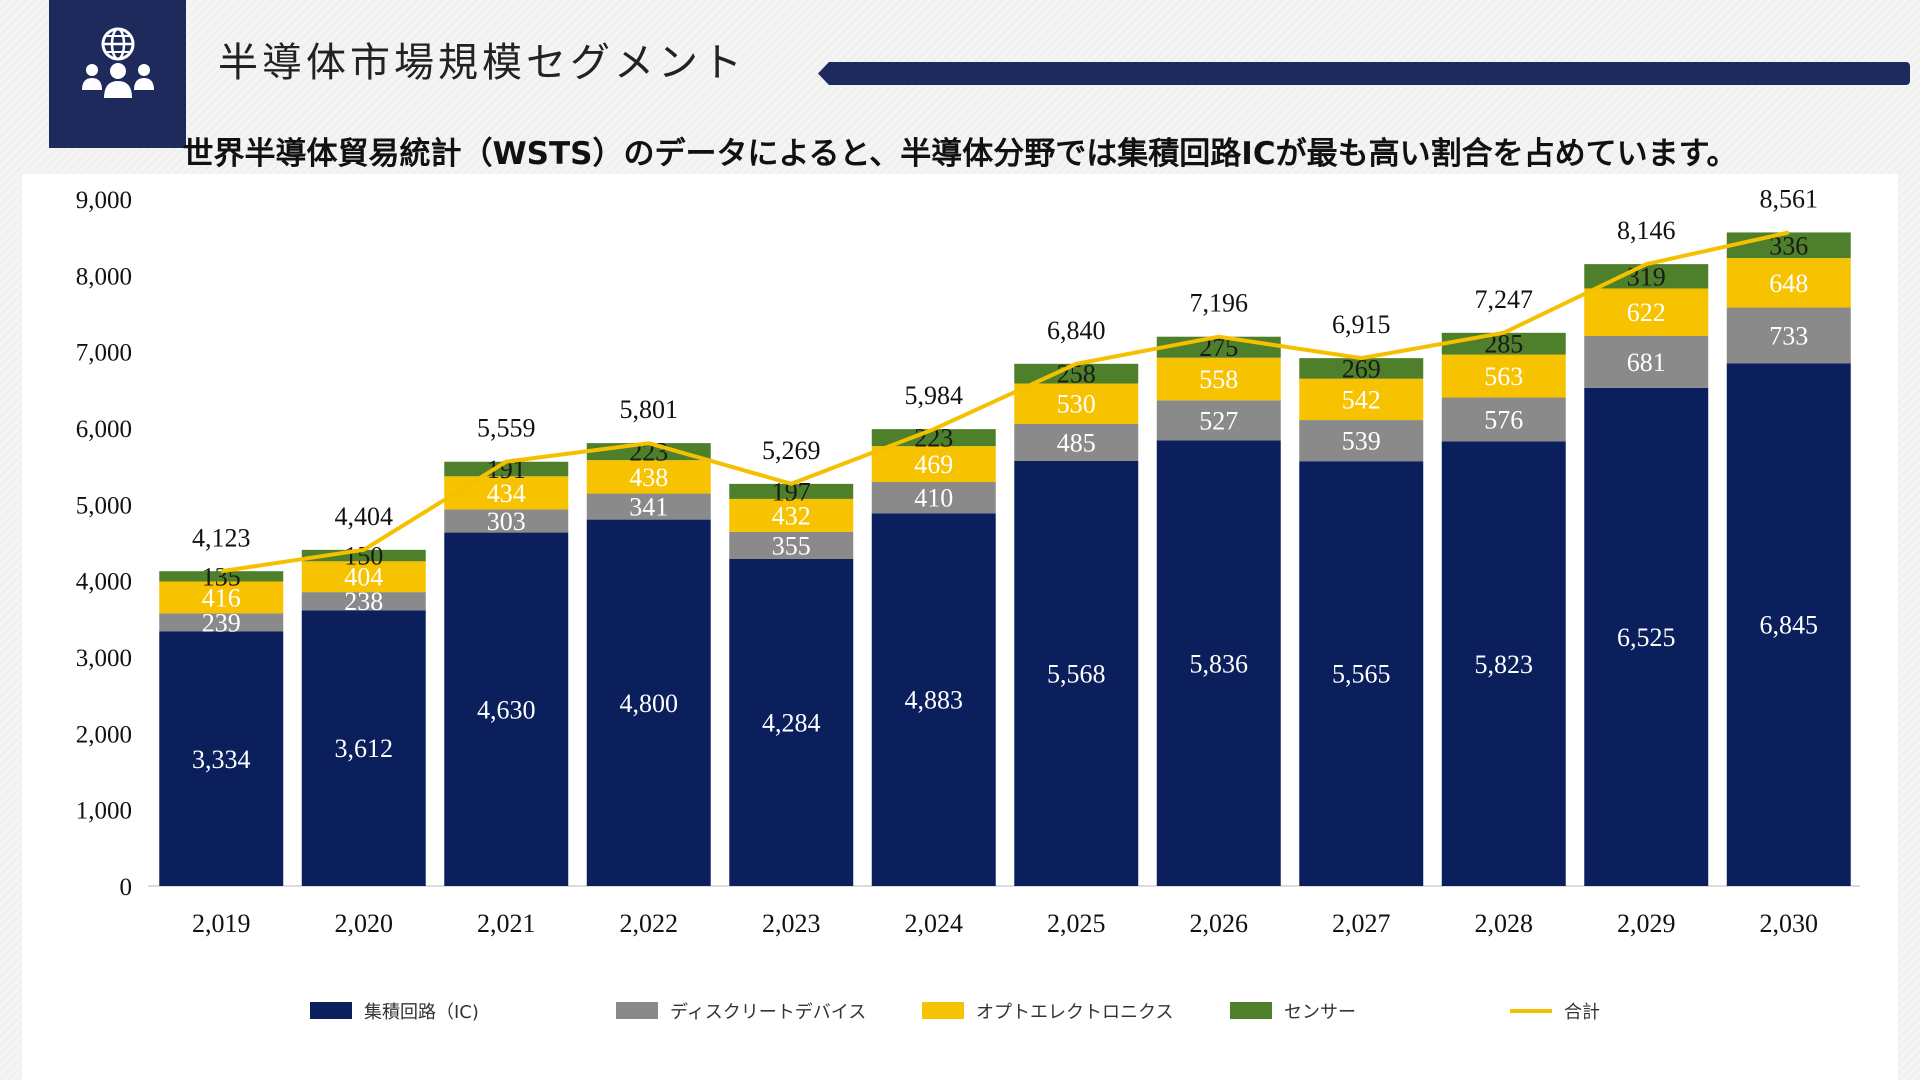 The width and height of the screenshot is (1920, 1080). Describe the element at coordinates (768, 1012) in the screenshot. I see `legend-label-discrete: ディスクリートデバイス` at that location.